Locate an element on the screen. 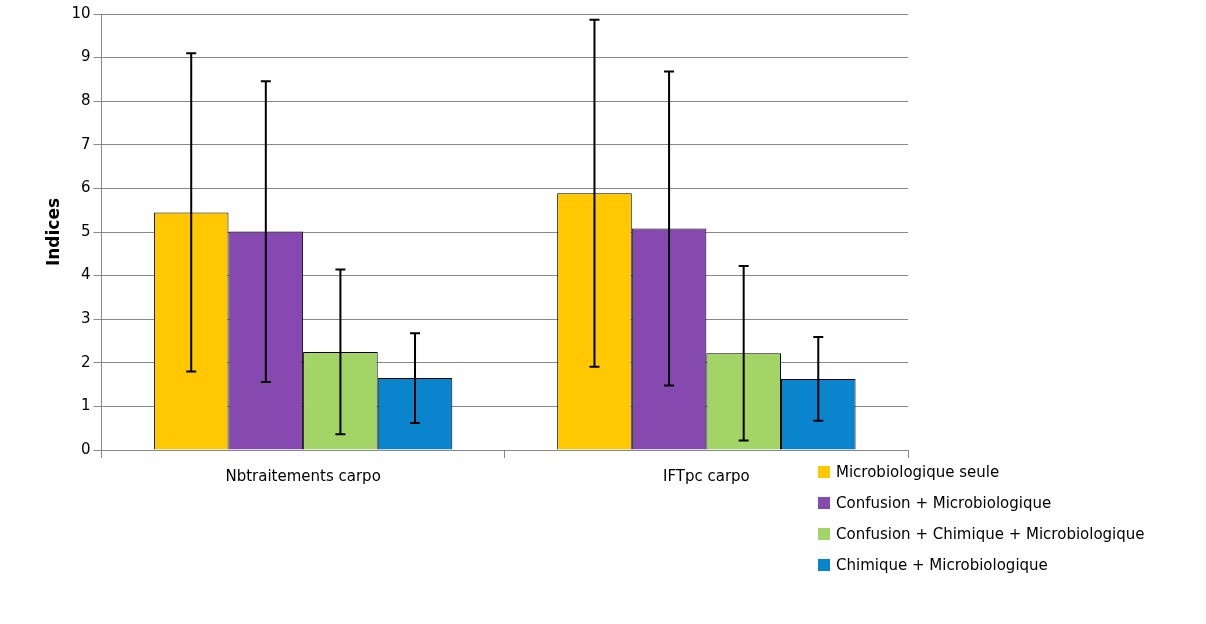 This screenshot has width=1206, height=624. y-tick-label: 3 is located at coordinates (85, 318).